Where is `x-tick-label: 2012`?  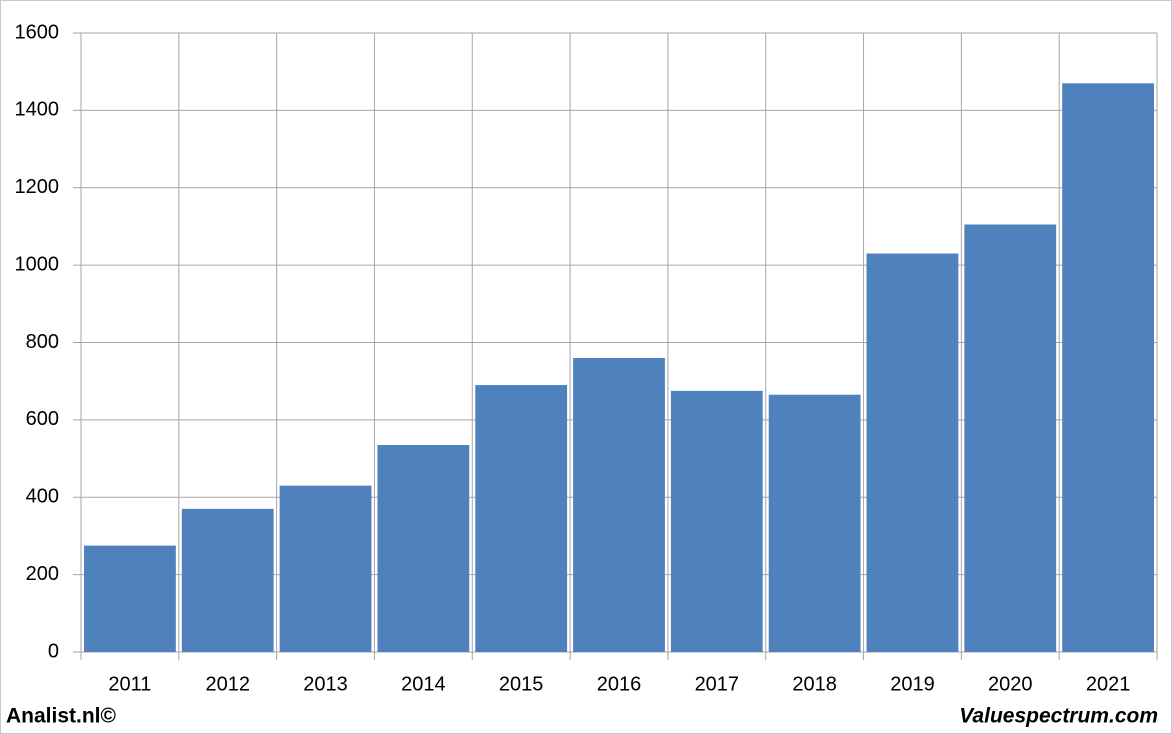
x-tick-label: 2012 is located at coordinates (227, 684).